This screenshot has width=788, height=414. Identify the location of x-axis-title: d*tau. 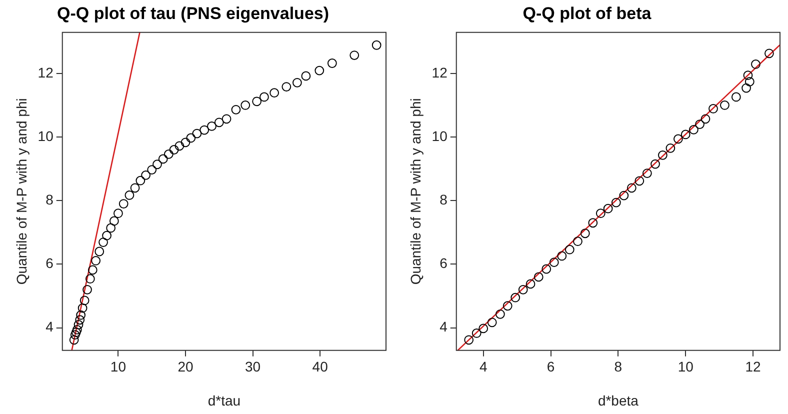
(224, 400).